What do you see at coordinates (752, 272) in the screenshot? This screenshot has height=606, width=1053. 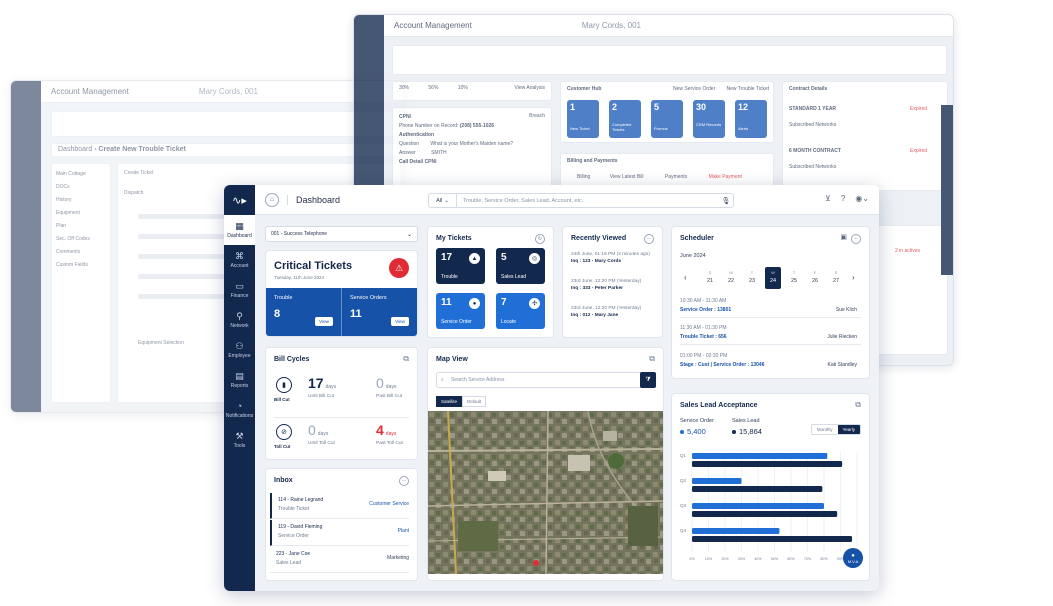 I see `day-name: T` at bounding box center [752, 272].